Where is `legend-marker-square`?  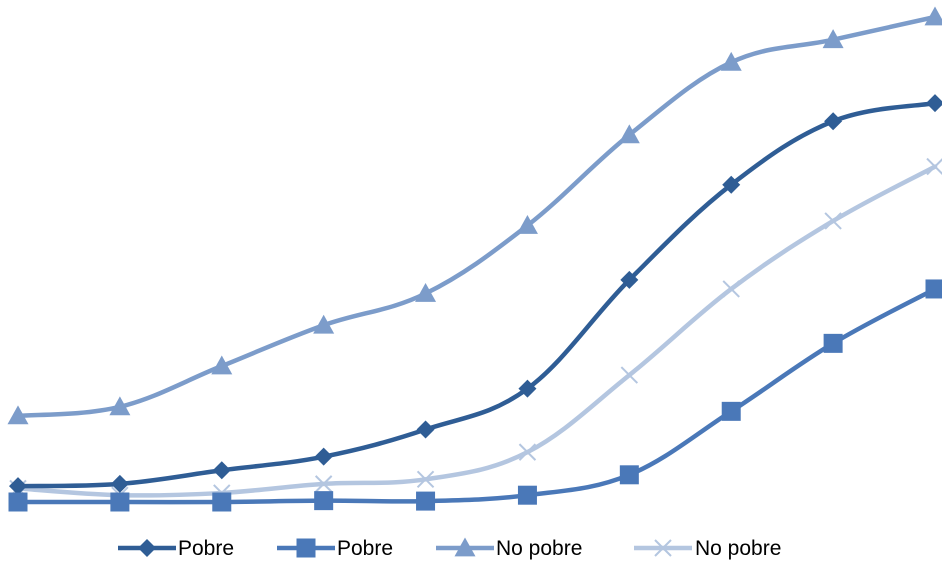 legend-marker-square is located at coordinates (306, 548).